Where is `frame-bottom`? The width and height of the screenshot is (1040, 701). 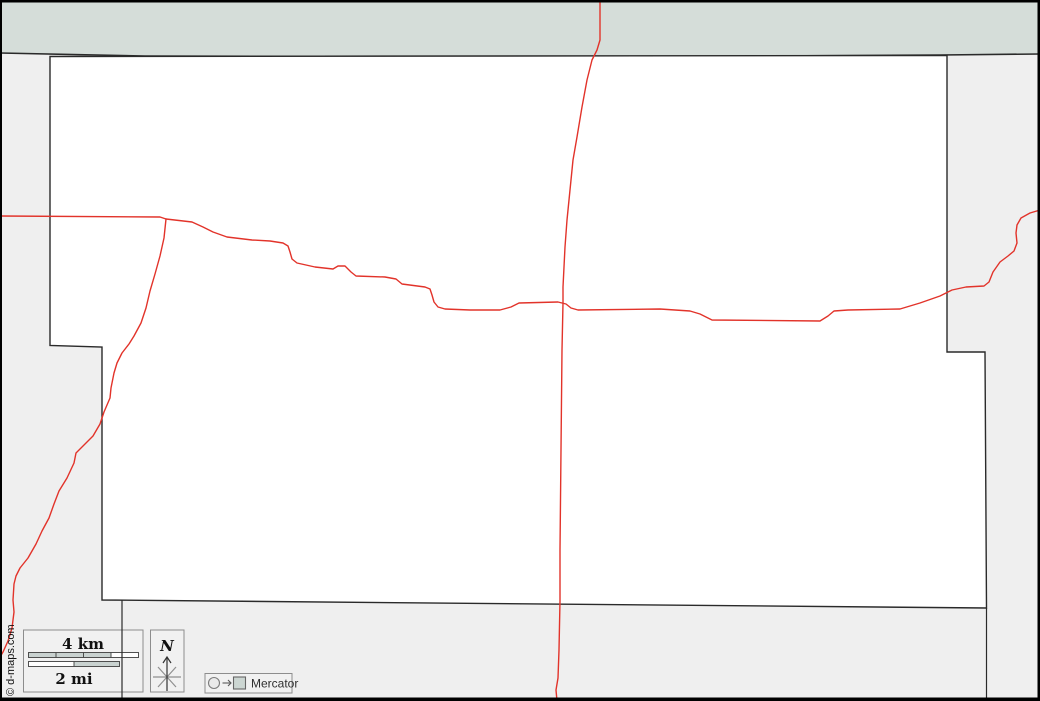 frame-bottom is located at coordinates (520, 699).